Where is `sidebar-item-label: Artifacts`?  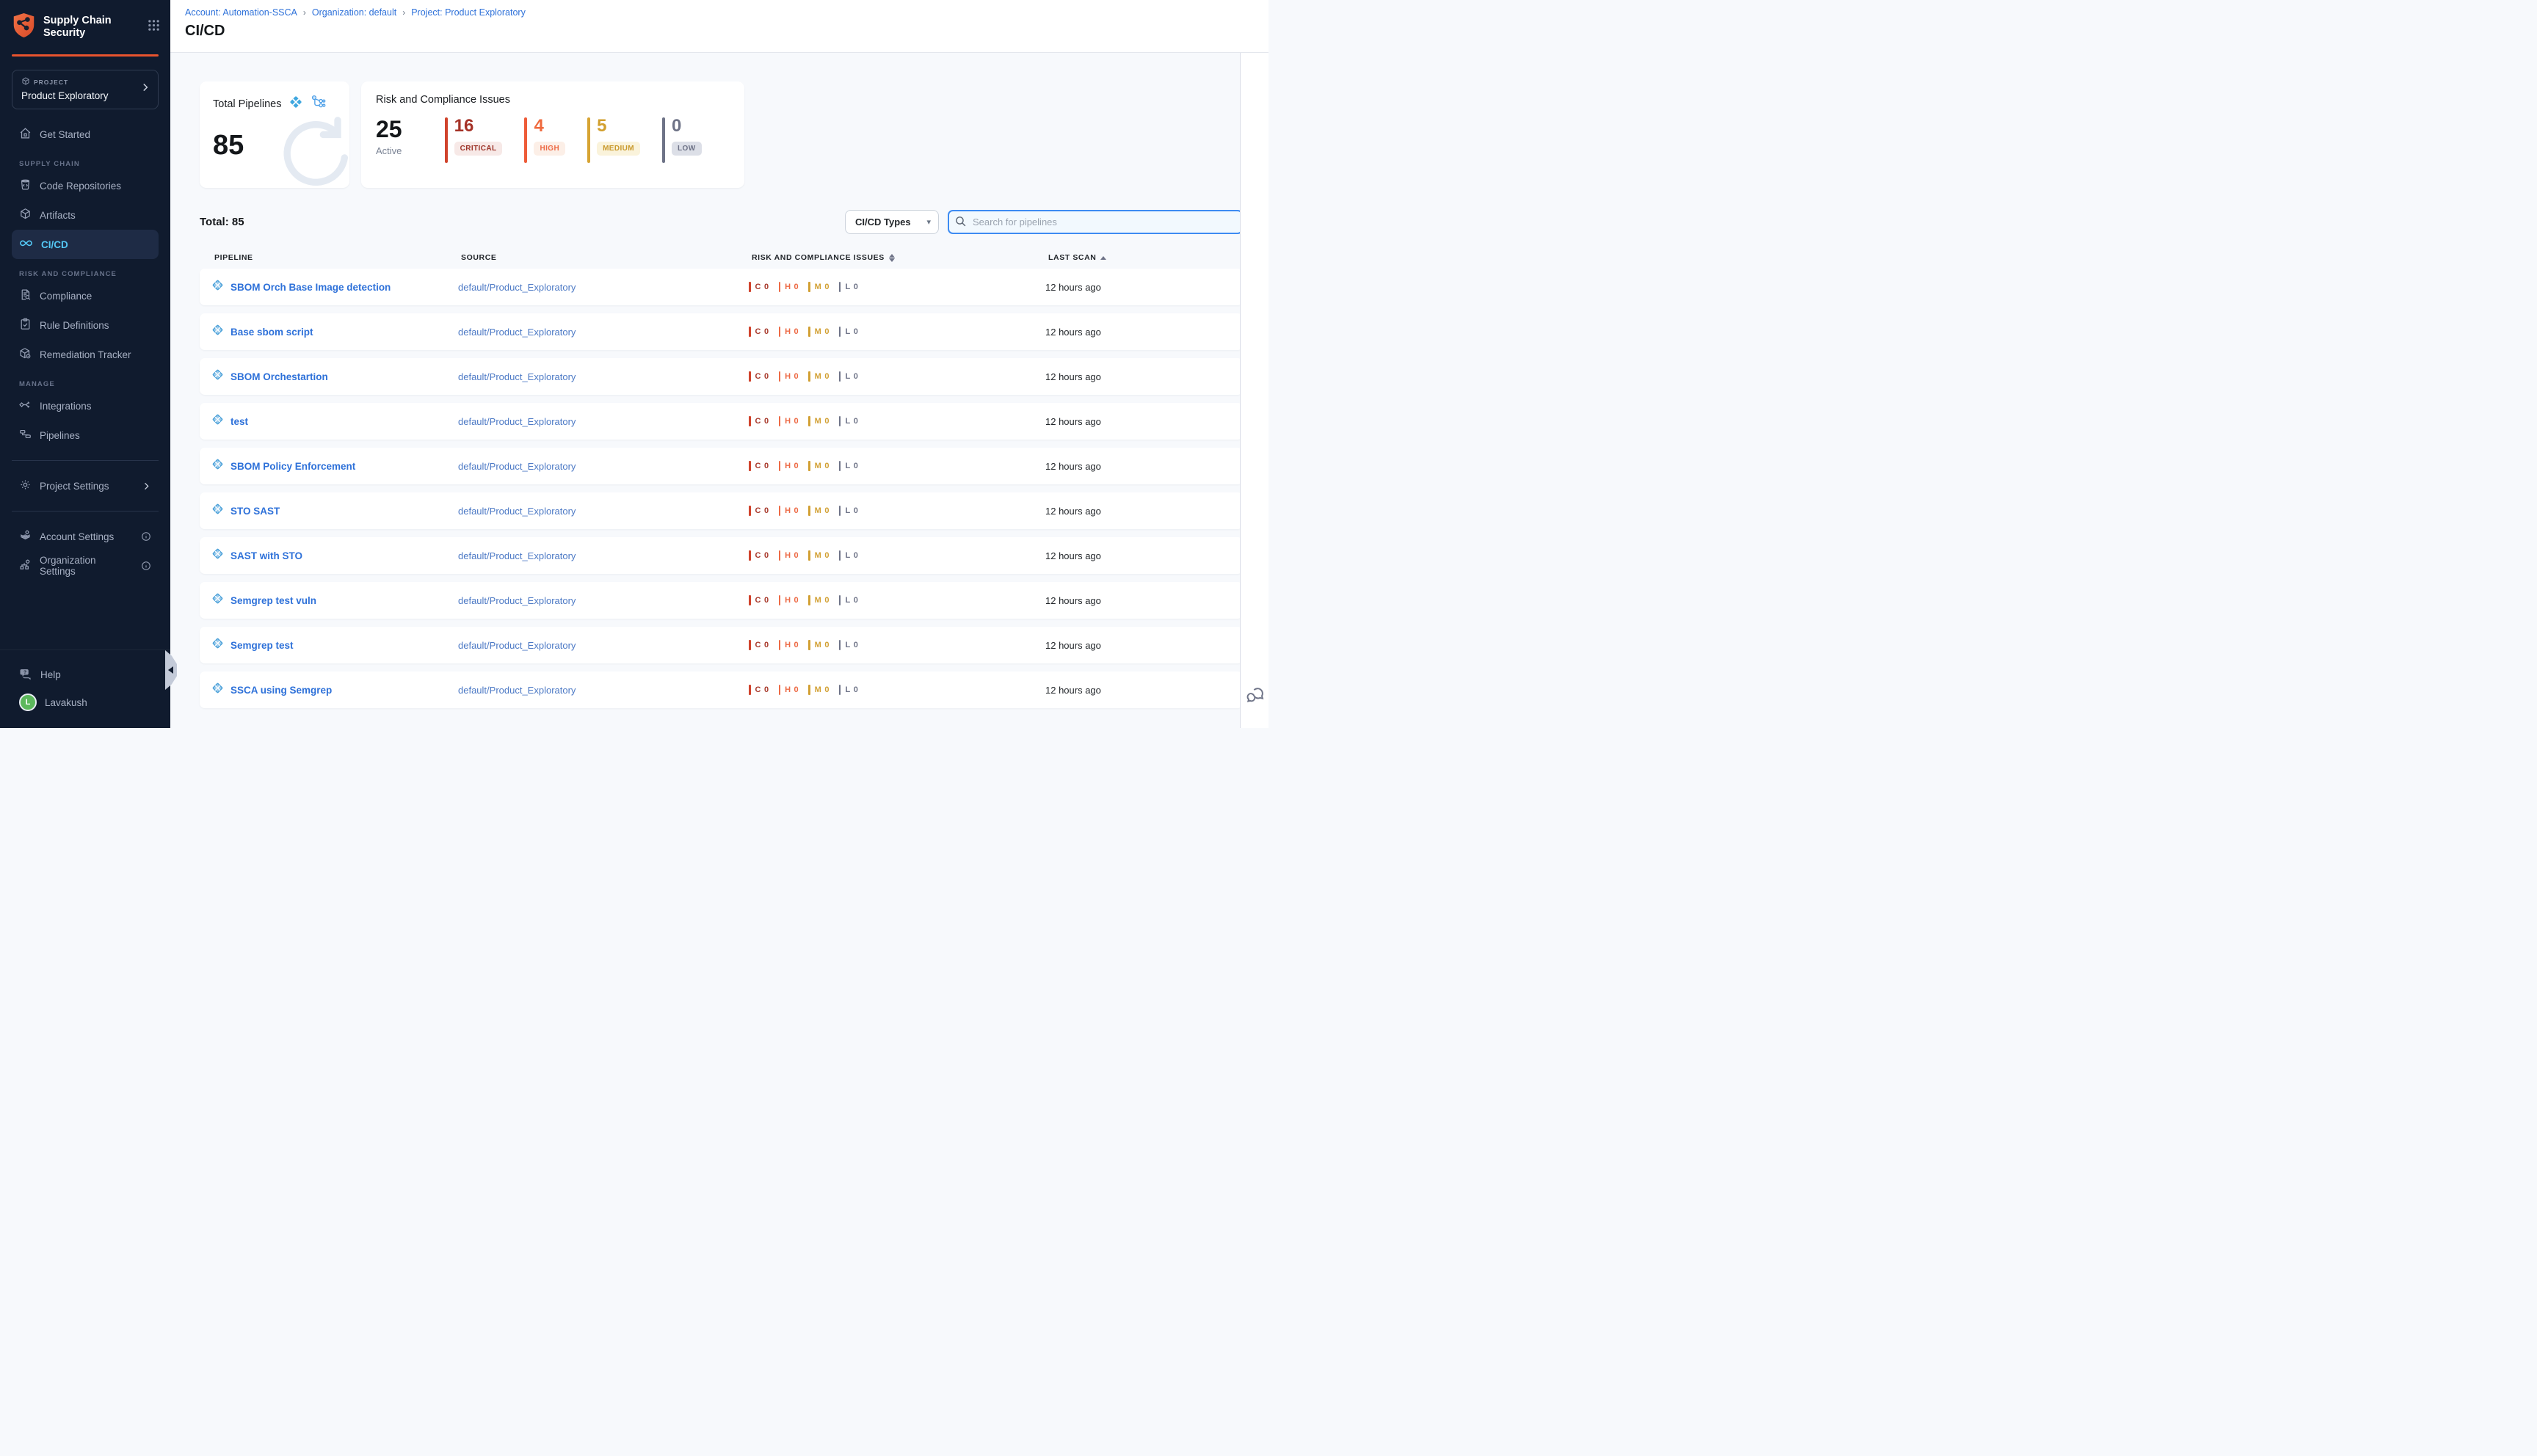 sidebar-item-label: Artifacts is located at coordinates (58, 215).